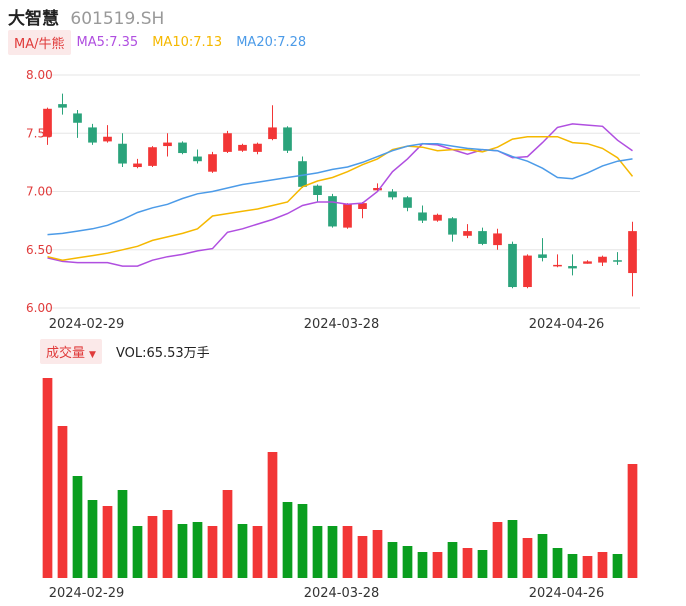  I want to click on date-tick-label: 2024-04-26, so click(567, 324).